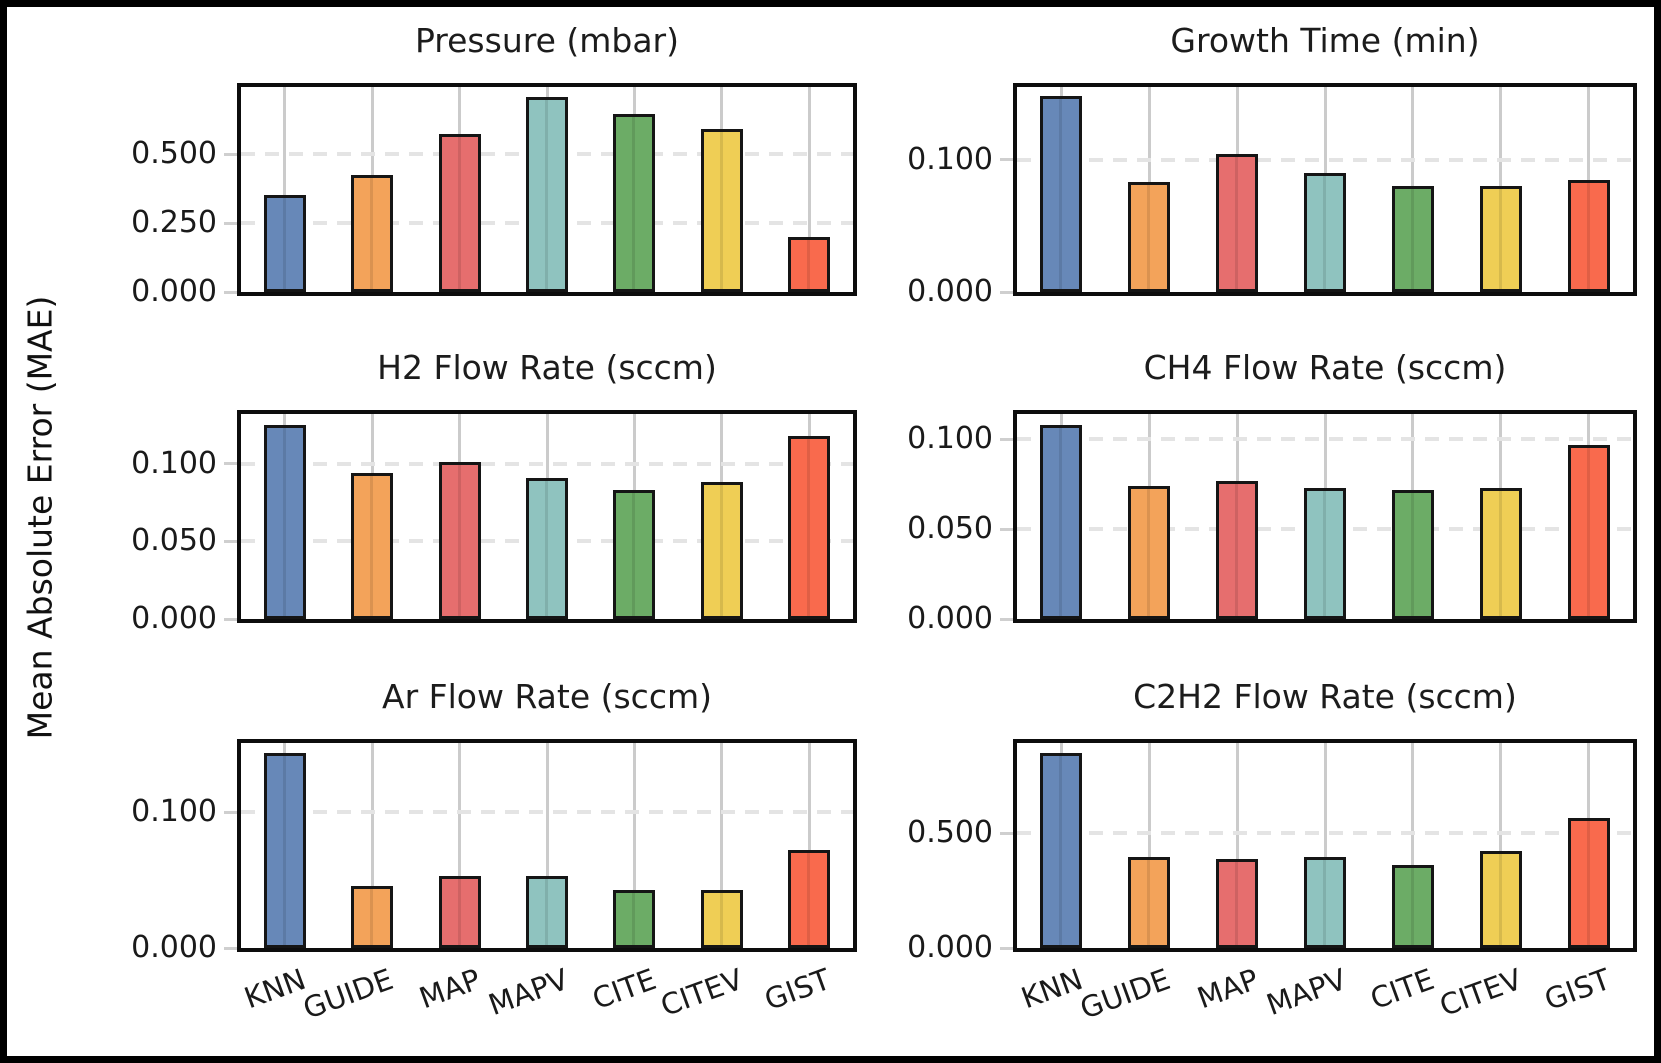  I want to click on y-axis-label: Mean Absolute Error (MAE), so click(40, 517).